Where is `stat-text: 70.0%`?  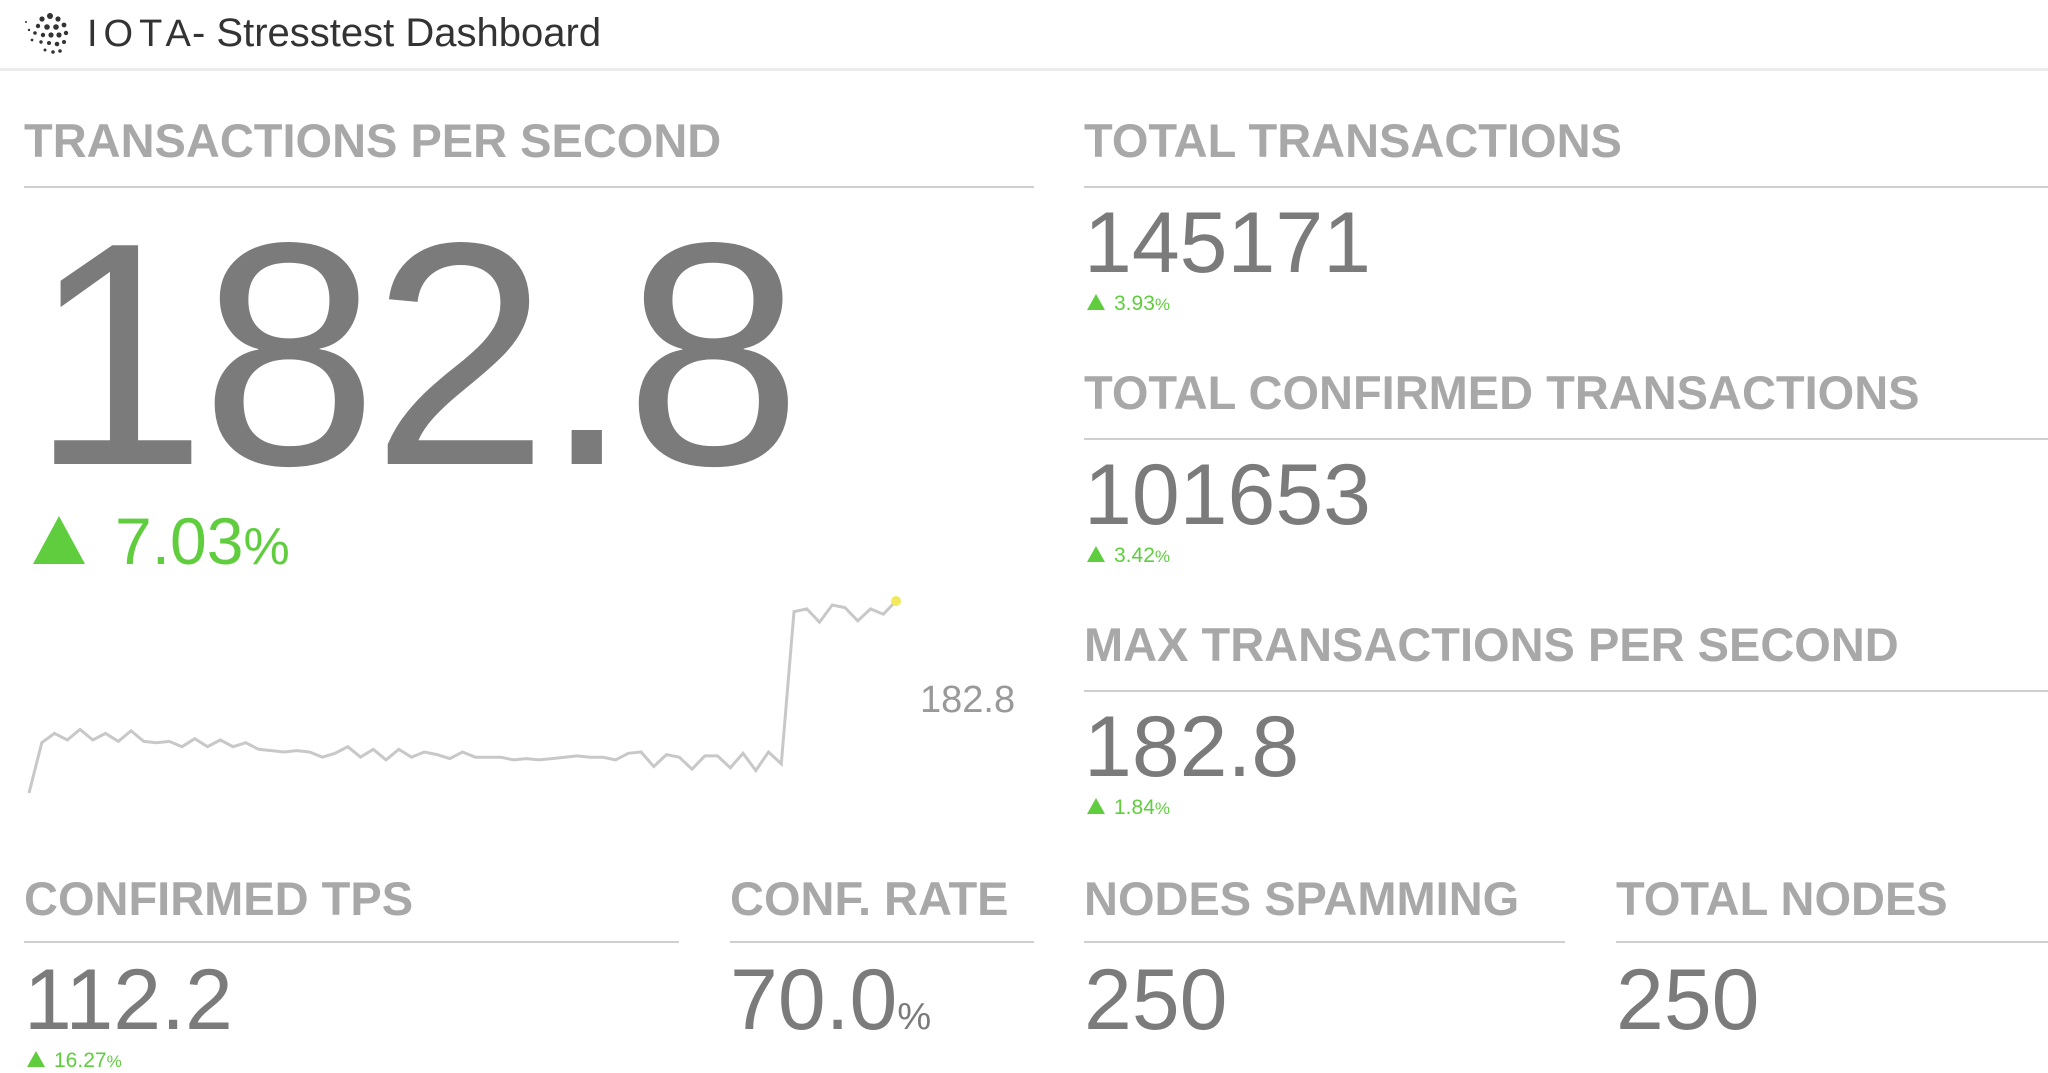
stat-text: 70.0% is located at coordinates (830, 1000).